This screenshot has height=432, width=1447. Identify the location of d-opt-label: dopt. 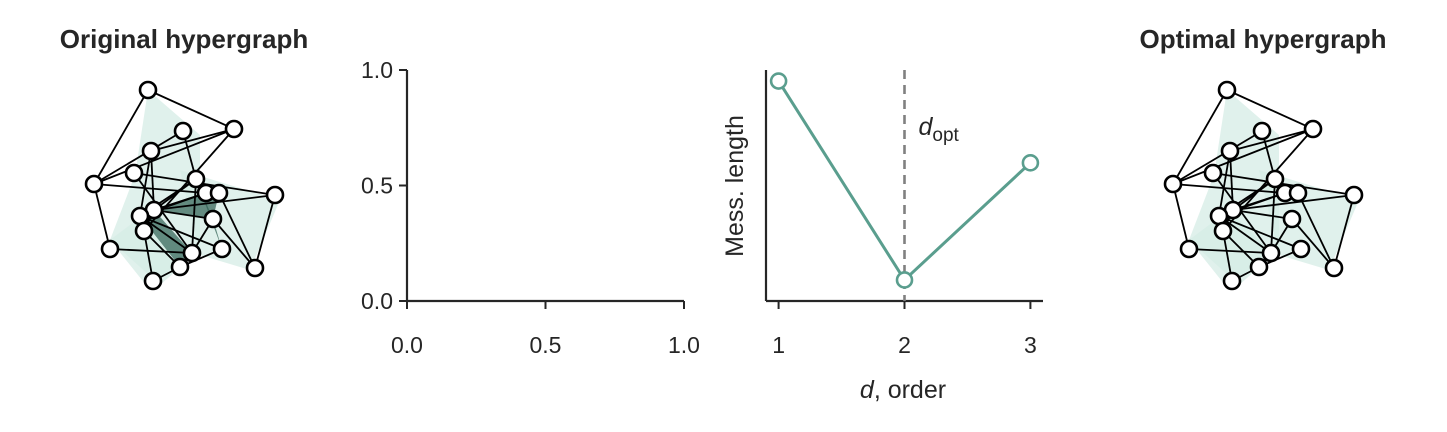
(939, 129).